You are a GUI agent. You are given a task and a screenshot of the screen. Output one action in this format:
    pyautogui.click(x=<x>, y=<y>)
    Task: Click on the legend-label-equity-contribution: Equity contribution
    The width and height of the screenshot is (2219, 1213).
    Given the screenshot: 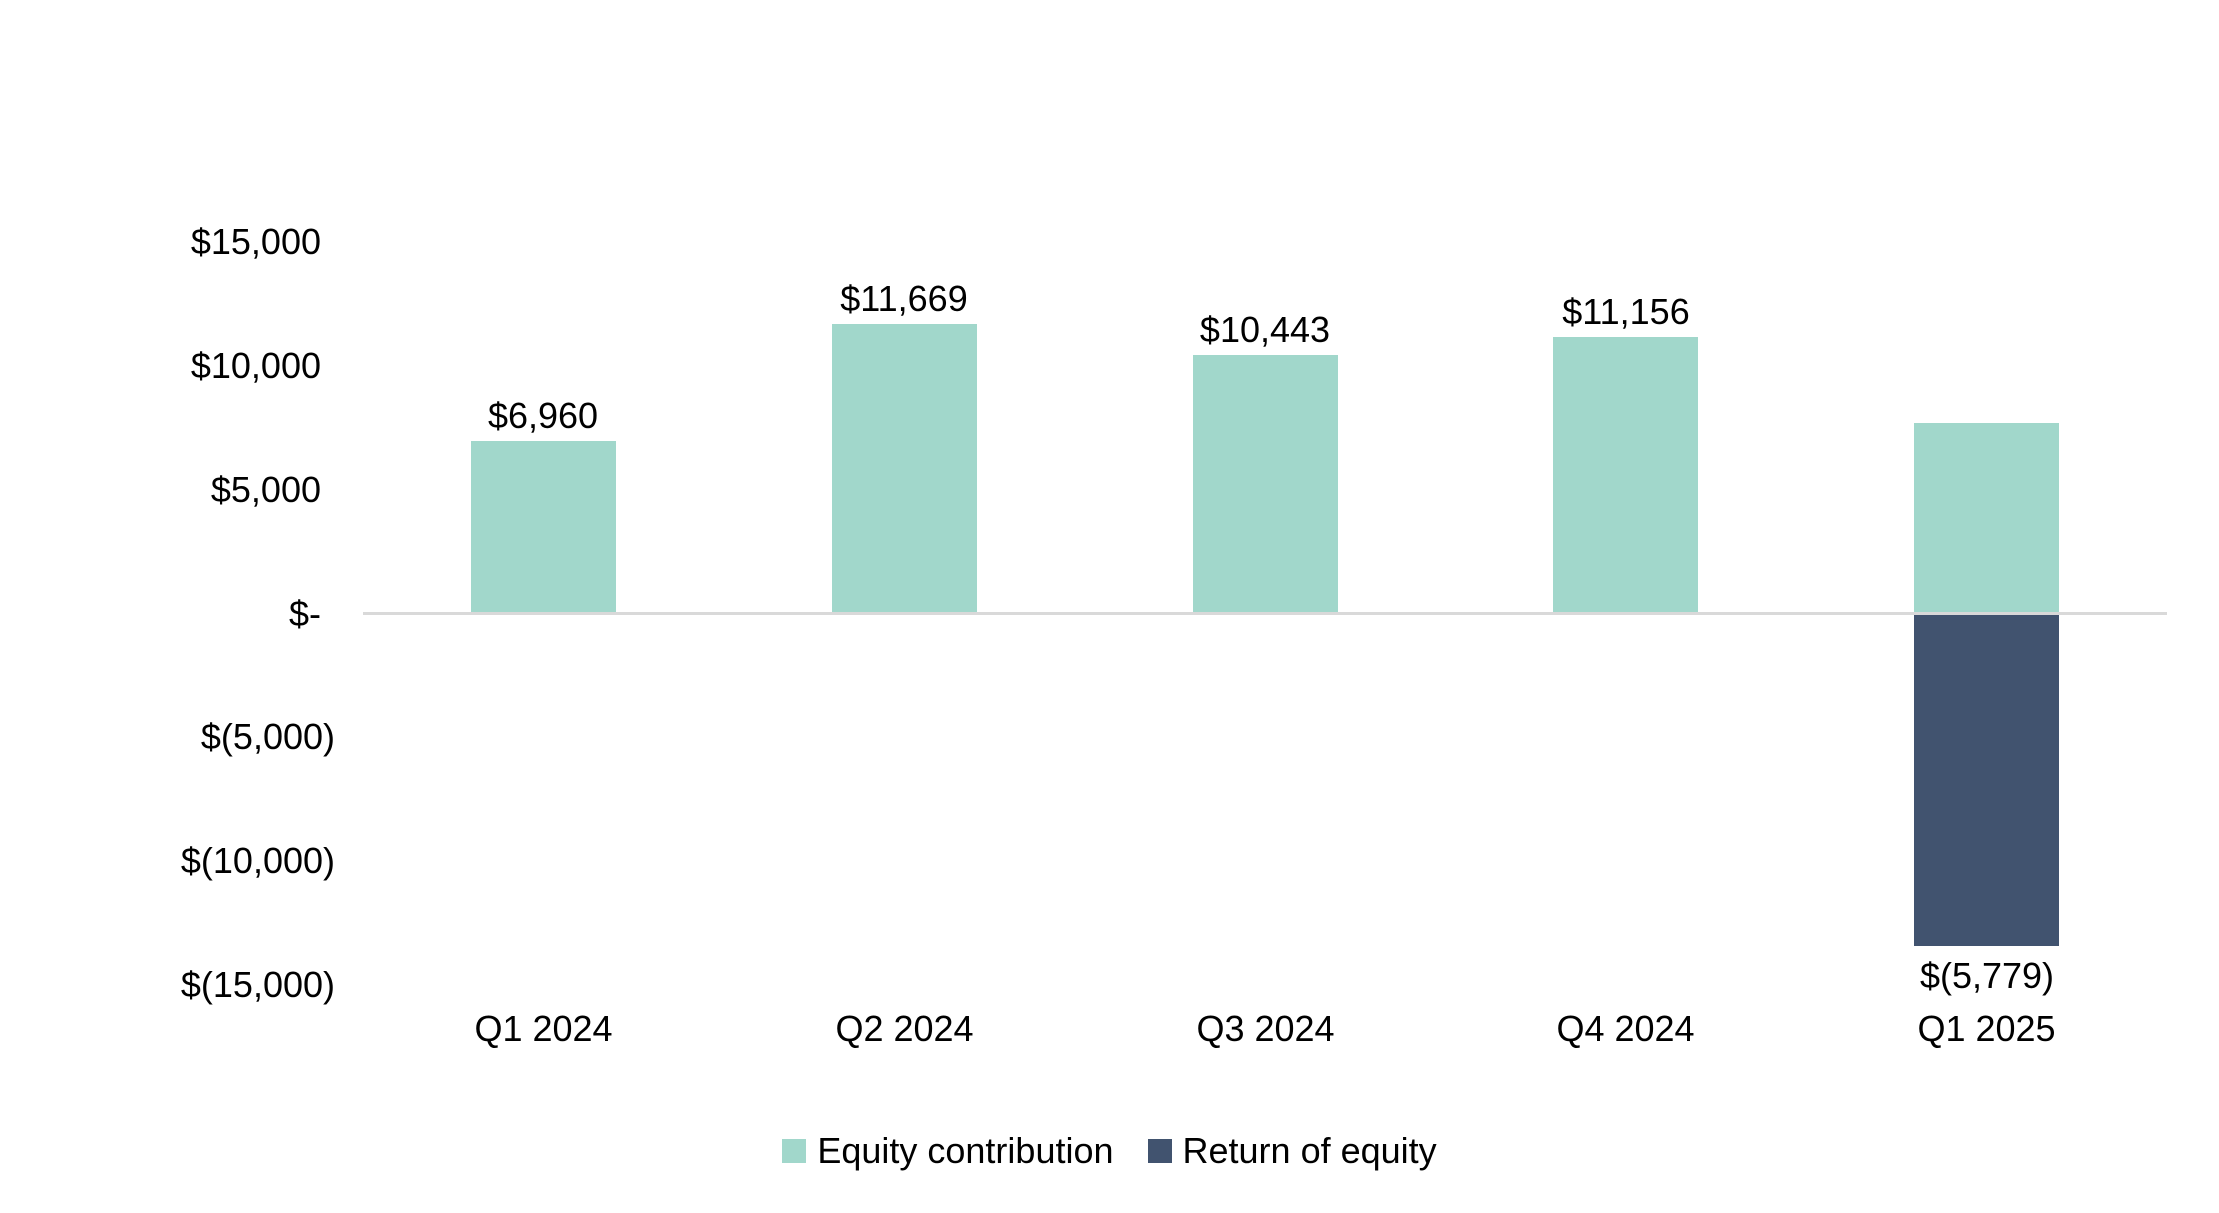 What is the action you would take?
    pyautogui.click(x=965, y=1150)
    